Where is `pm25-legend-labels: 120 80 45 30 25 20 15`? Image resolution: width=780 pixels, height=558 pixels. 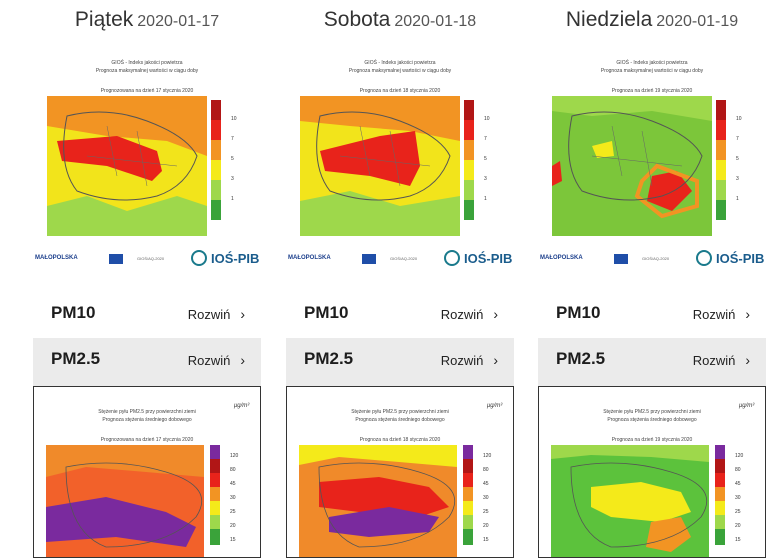 pm25-legend-labels: 120 80 45 30 25 20 15 is located at coordinates (493, 495).